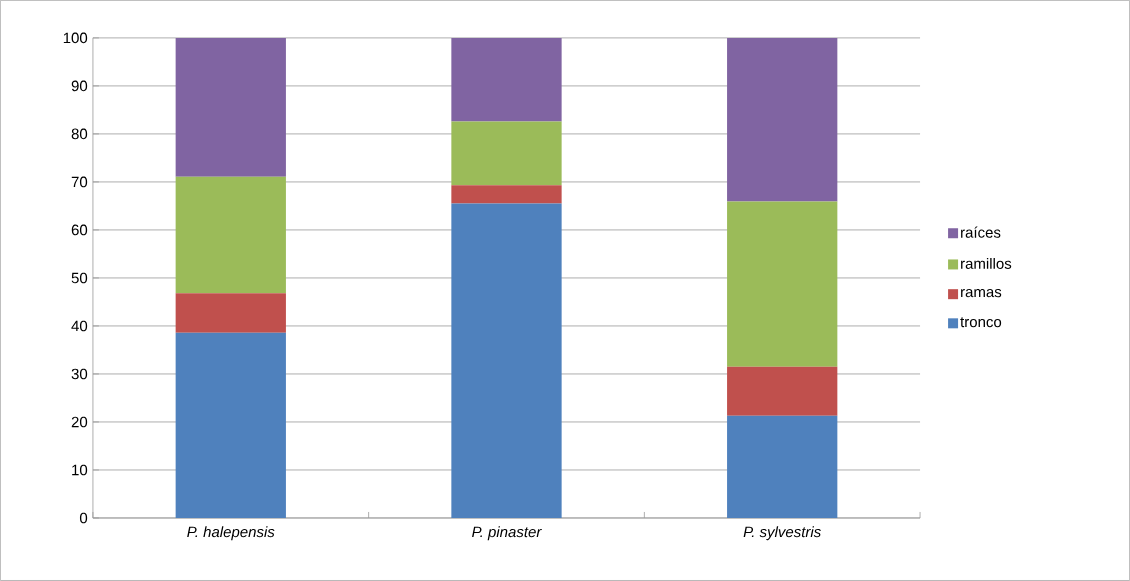  Describe the element at coordinates (981, 232) in the screenshot. I see `legend-label: raíces` at that location.